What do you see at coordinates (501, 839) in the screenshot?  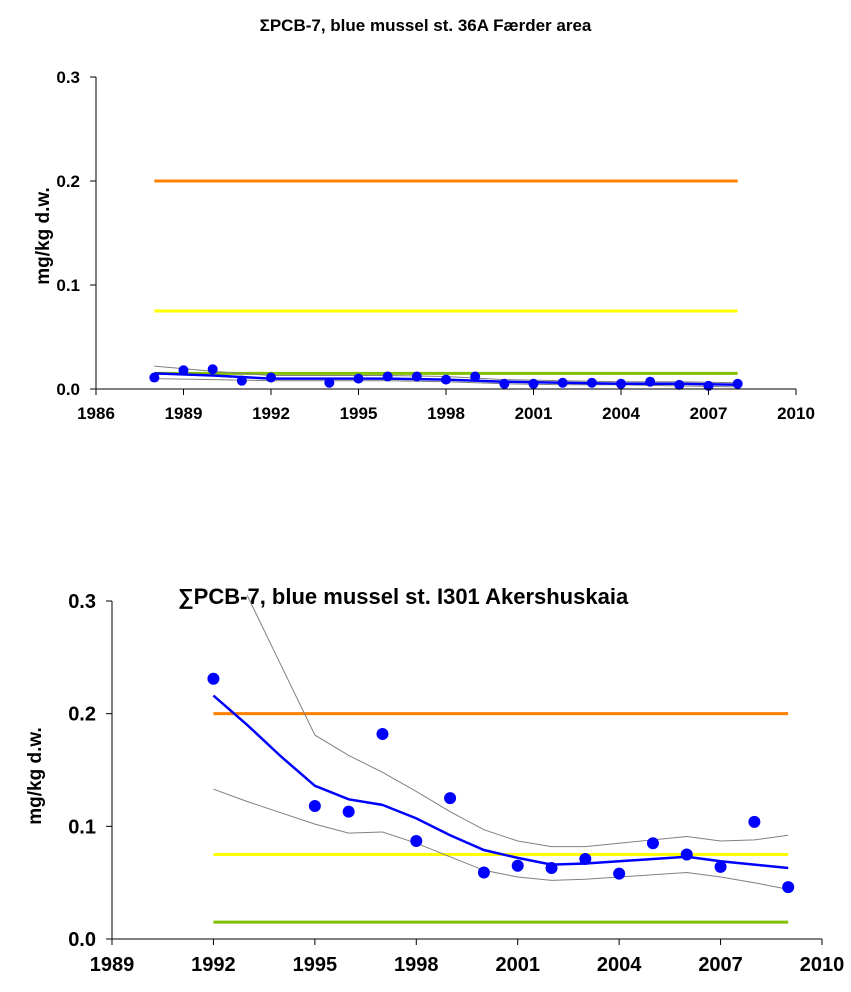 I see `band-lower-line` at bounding box center [501, 839].